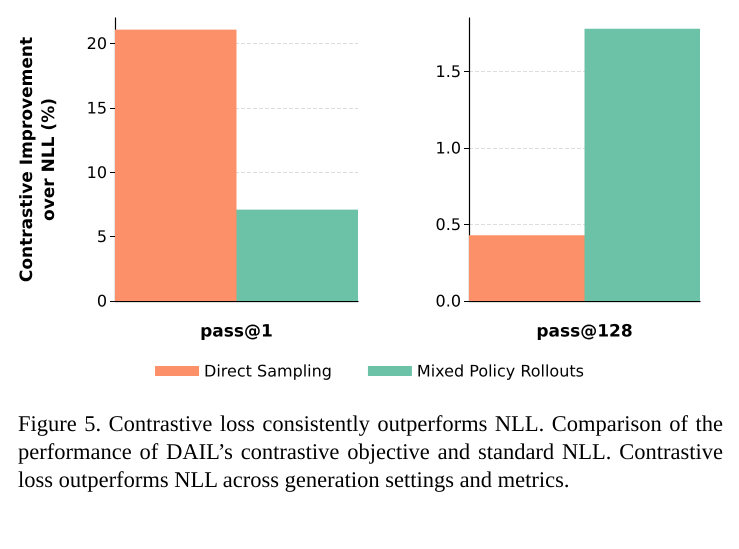 This screenshot has width=739, height=549. Describe the element at coordinates (448, 72) in the screenshot. I see `y-tick-label: 1.5` at that location.